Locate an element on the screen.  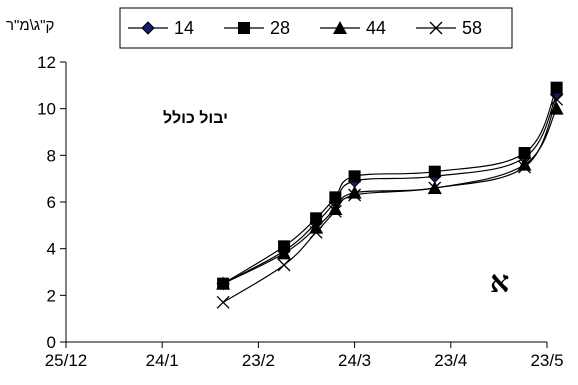
legend-item: 58 is located at coordinates (449, 28).